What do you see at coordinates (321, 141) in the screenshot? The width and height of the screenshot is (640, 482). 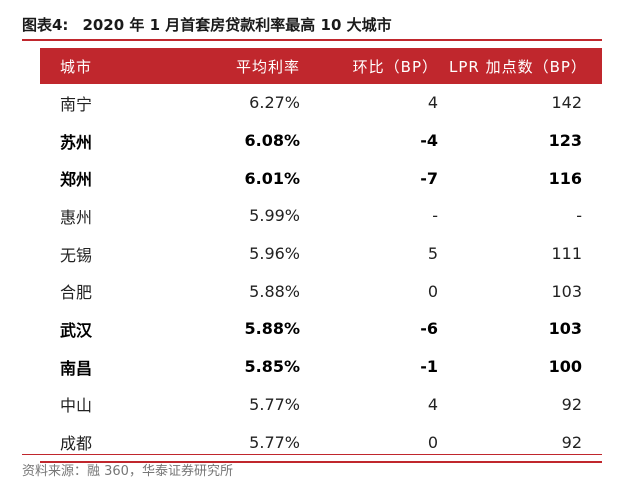 I see `table-row: 苏州 6.08% -4 123` at bounding box center [321, 141].